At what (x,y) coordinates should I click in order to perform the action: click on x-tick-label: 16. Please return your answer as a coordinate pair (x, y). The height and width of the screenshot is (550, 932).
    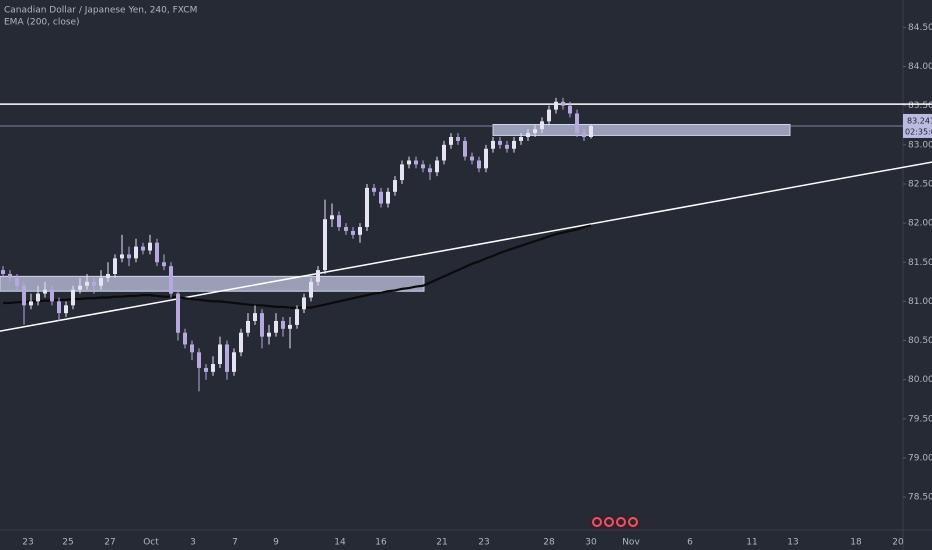
    Looking at the image, I should click on (381, 543).